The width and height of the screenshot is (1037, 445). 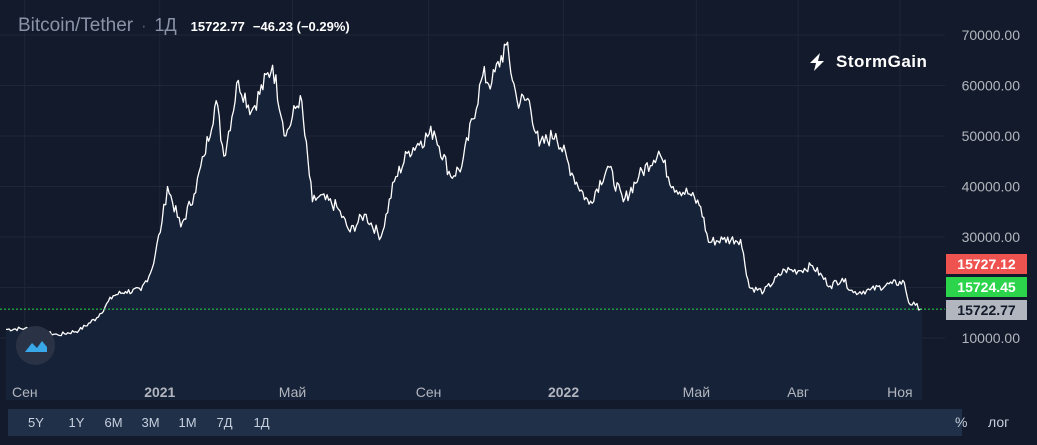 I want to click on bid-price-badge: 15724.45, so click(x=986, y=287).